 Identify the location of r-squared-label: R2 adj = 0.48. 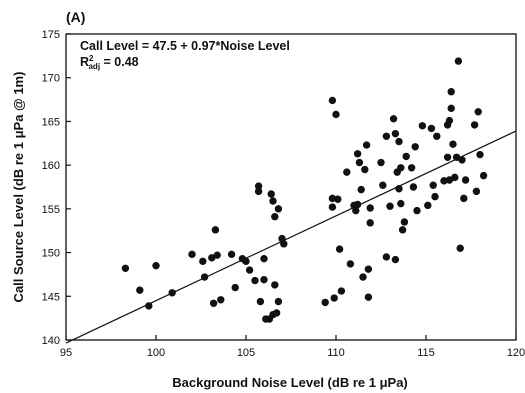
(109, 62).